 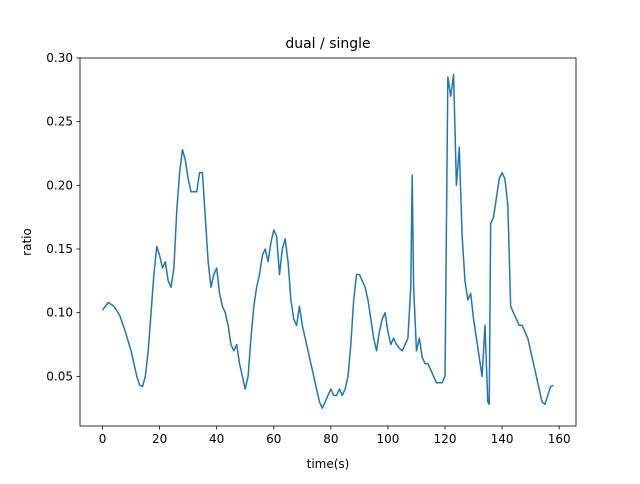 I want to click on x-tick-label: 140, so click(x=502, y=439).